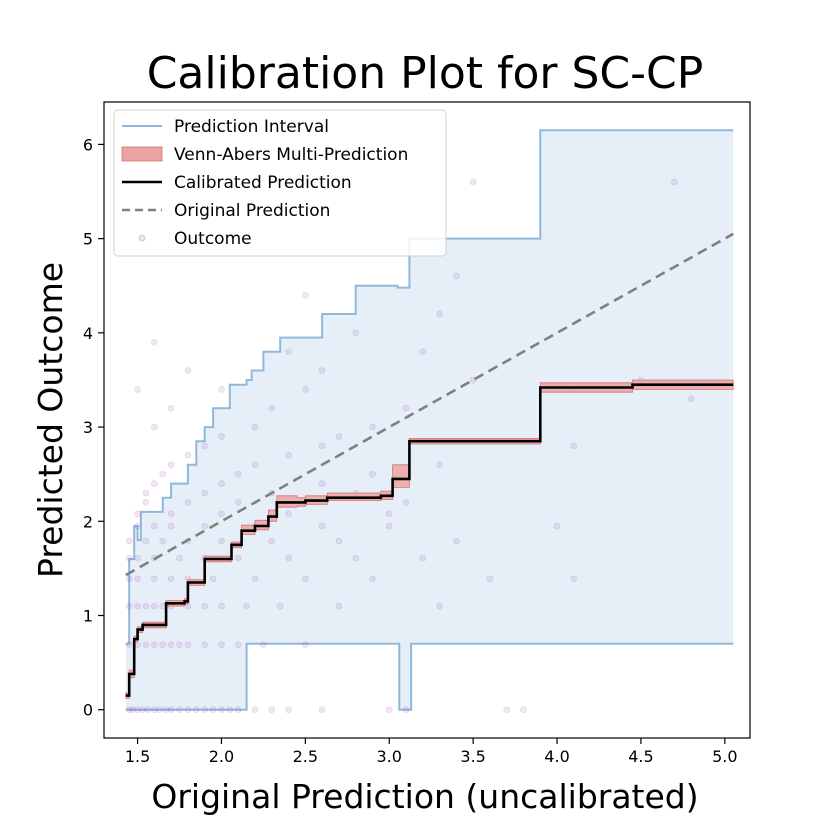 The image size is (830, 830). What do you see at coordinates (251, 127) in the screenshot?
I see `legend-label: Prediction Interval` at bounding box center [251, 127].